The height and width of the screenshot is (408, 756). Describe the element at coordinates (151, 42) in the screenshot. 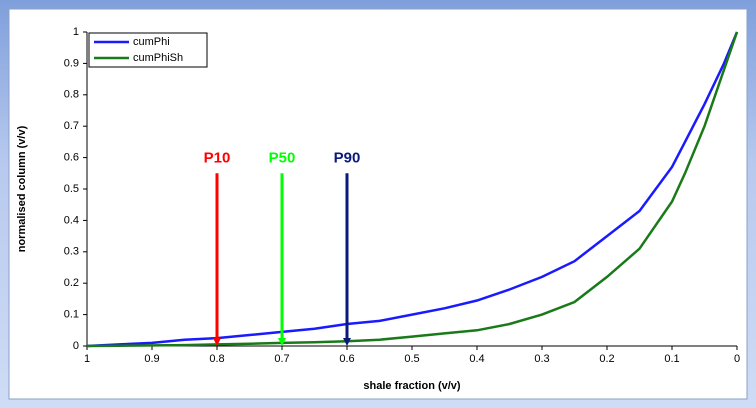

I see `legend-label: cumPhi` at that location.